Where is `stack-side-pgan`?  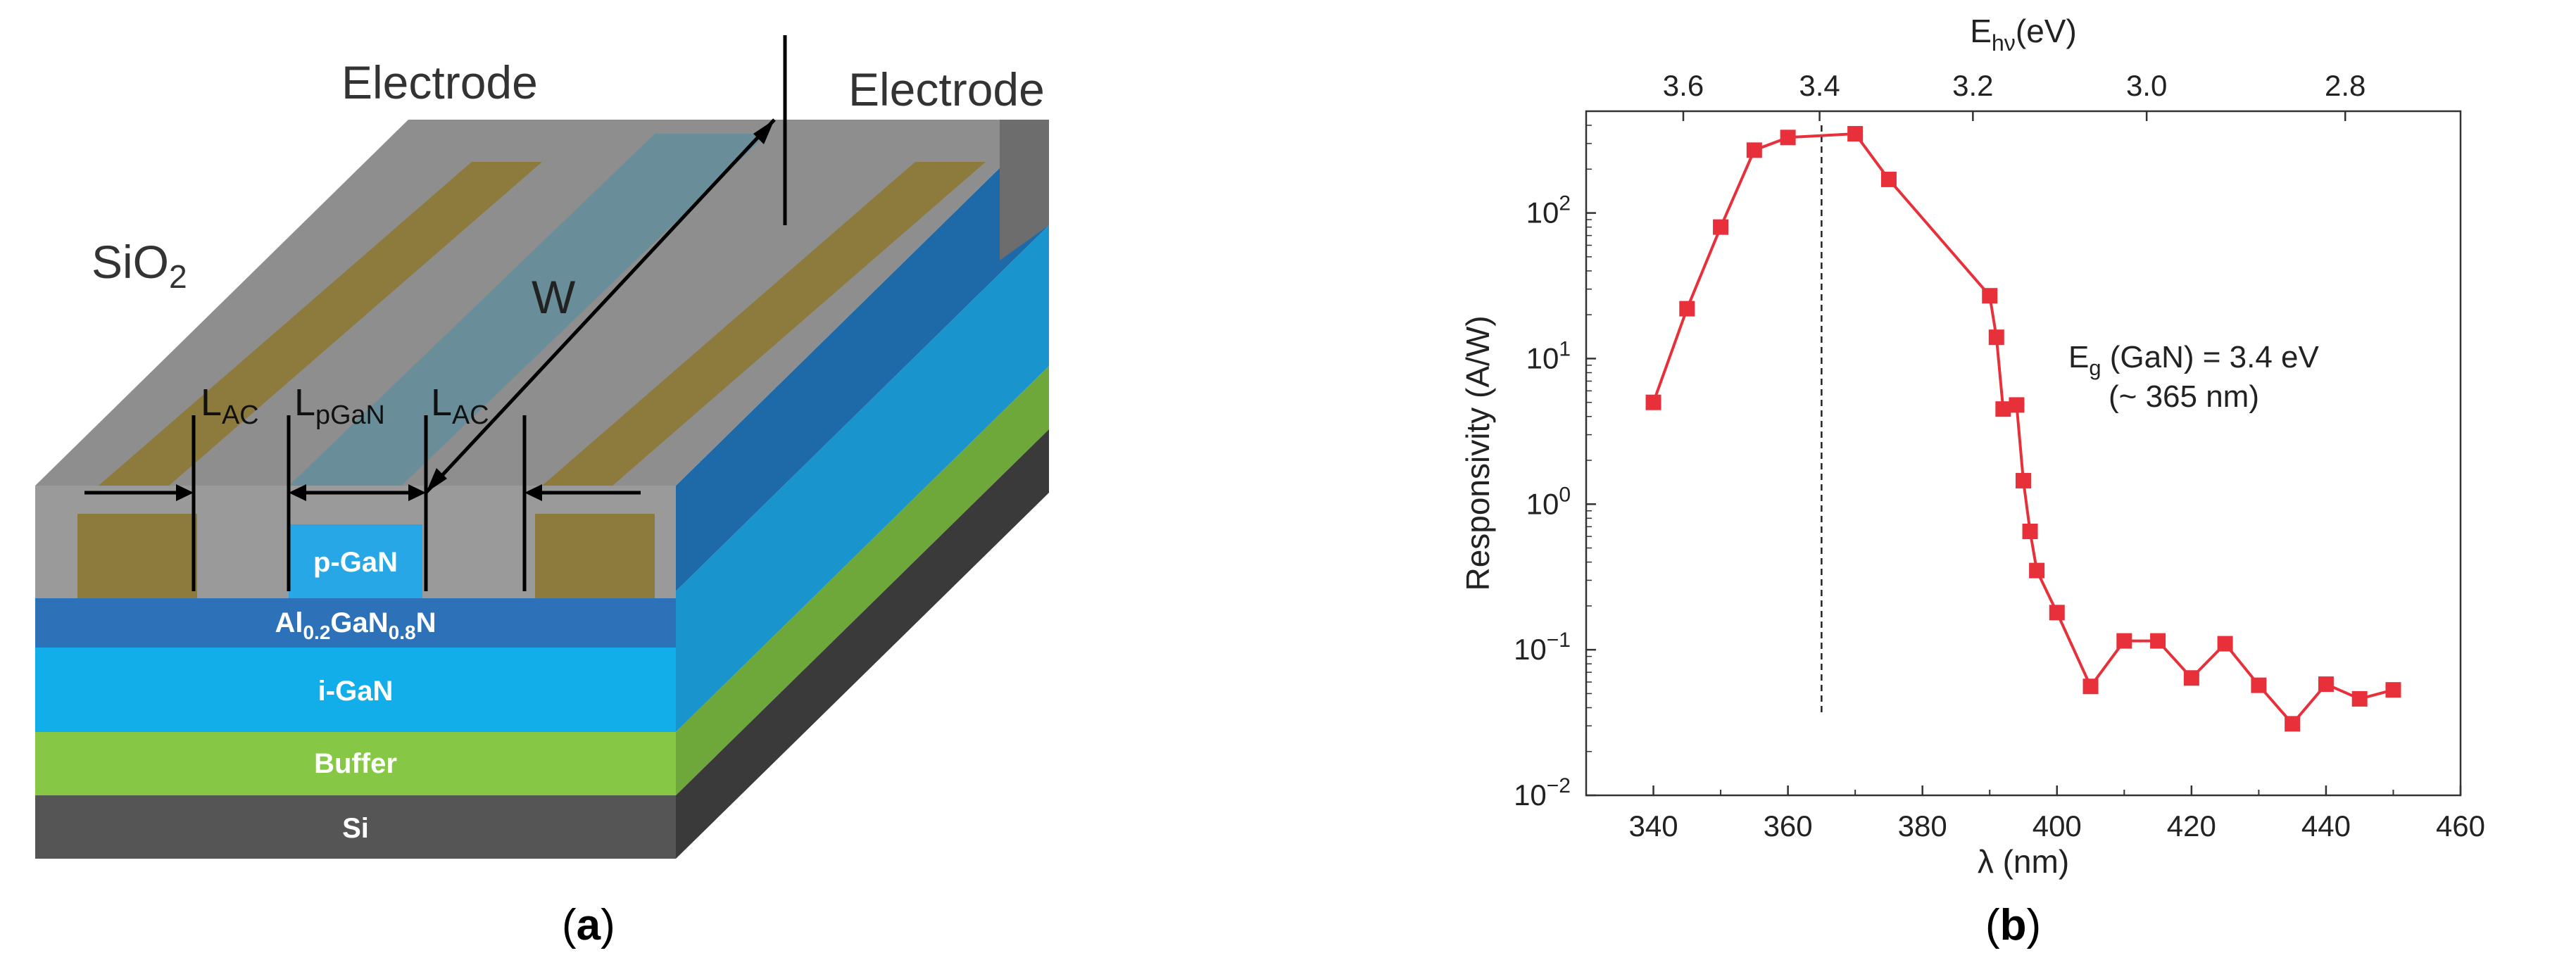
stack-side-pgan is located at coordinates (862, 355).